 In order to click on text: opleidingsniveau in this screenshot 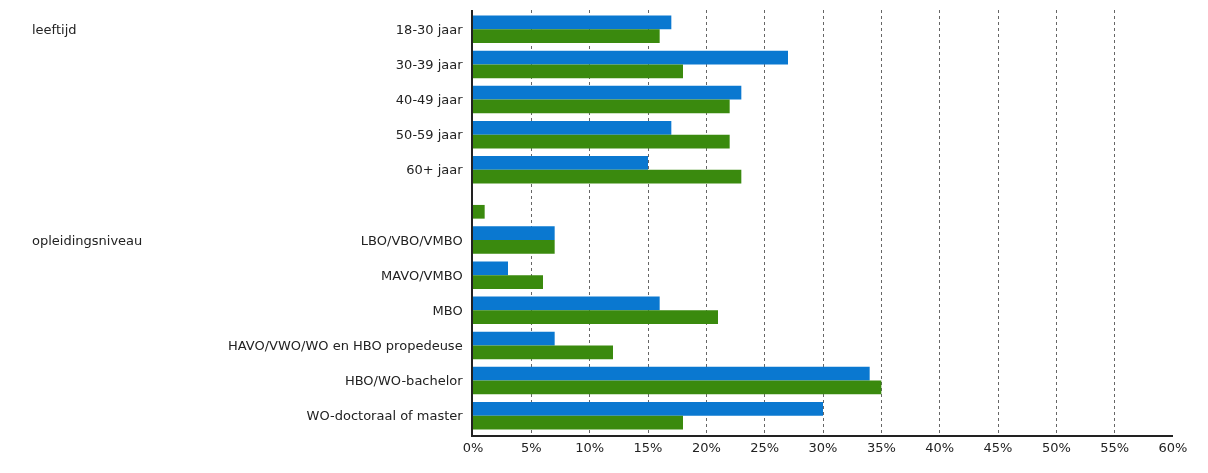, I will do `click(87, 240)`.